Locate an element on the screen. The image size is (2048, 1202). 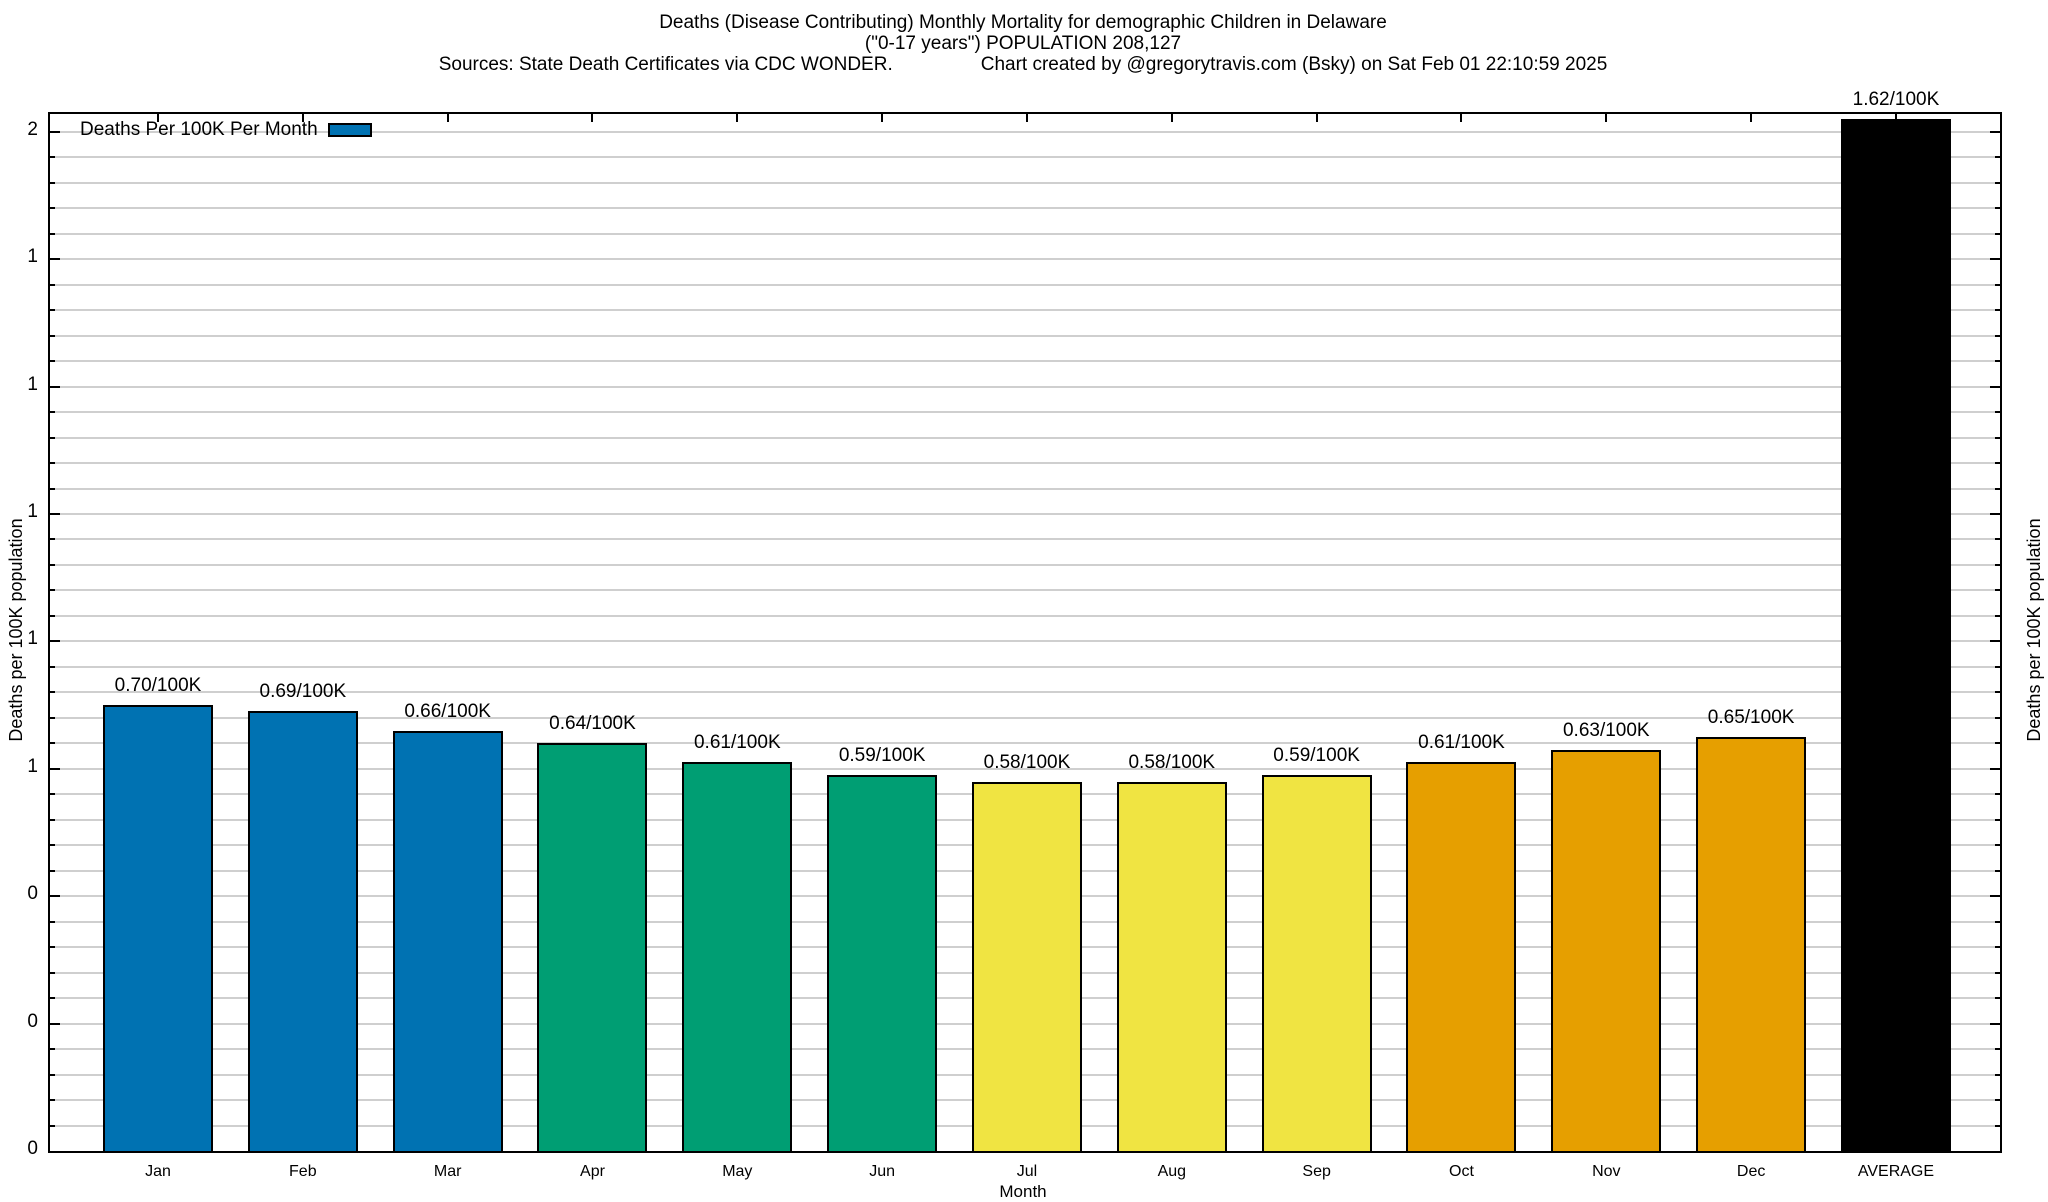
bar-value-label: 0.69/100K is located at coordinates (303, 691).